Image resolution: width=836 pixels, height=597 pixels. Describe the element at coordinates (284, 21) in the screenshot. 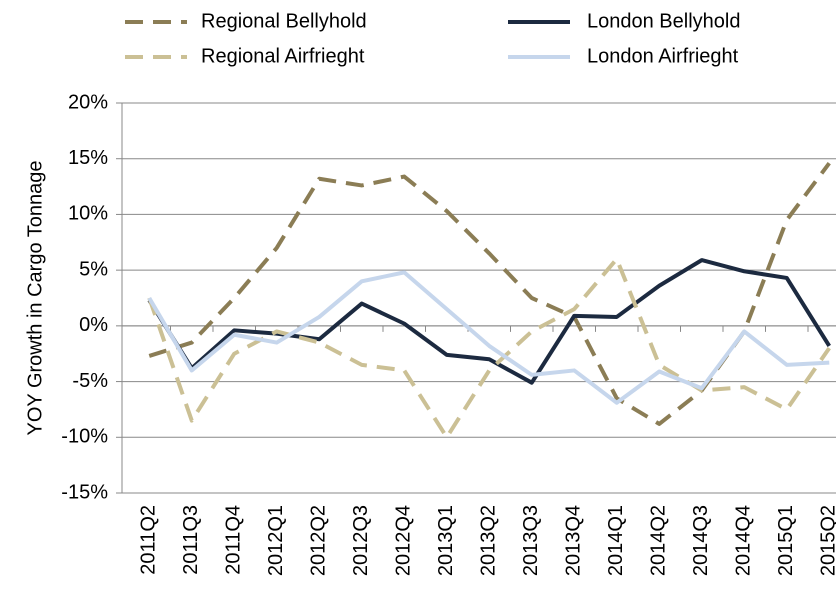

I see `legend-label: Regional Bellyhold` at that location.